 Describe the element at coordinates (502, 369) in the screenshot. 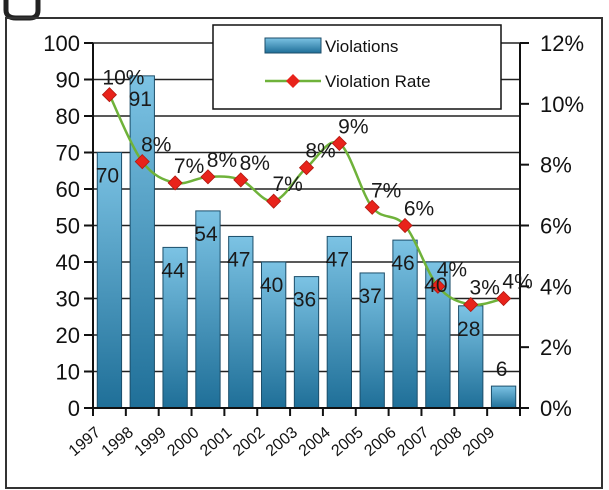

I see `bar-value-label: 6` at that location.